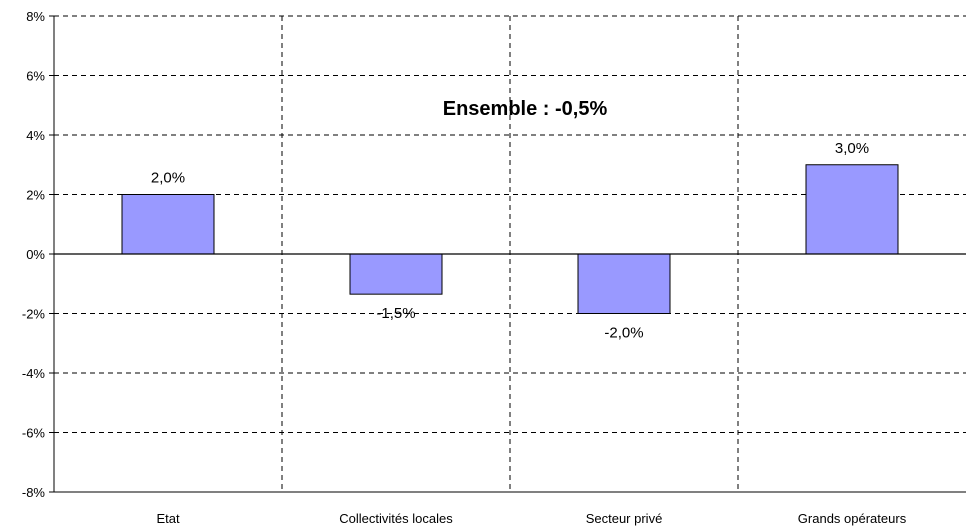 The width and height of the screenshot is (966, 528). Describe the element at coordinates (34, 314) in the screenshot. I see `y-tick-label: -2%` at that location.